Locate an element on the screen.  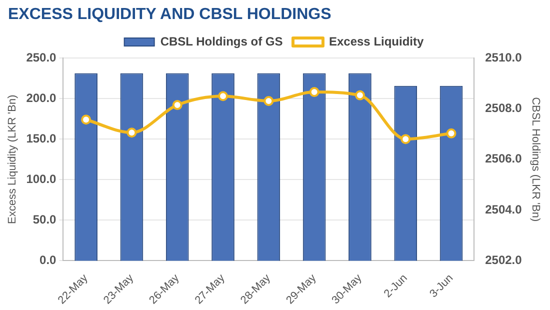
y2-tick-label: 2504.0 is located at coordinates (503, 209).